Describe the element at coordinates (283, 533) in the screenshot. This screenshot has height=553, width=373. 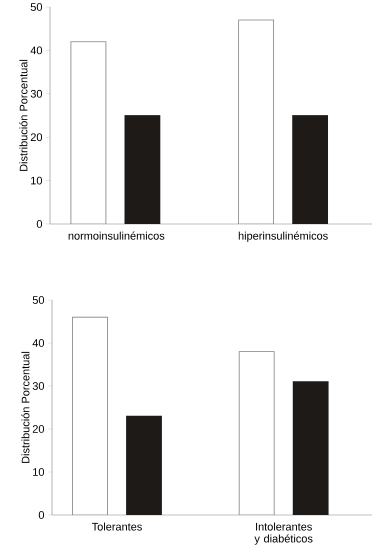
I see `x-tick-label: Intolerantes y diabéticos` at that location.